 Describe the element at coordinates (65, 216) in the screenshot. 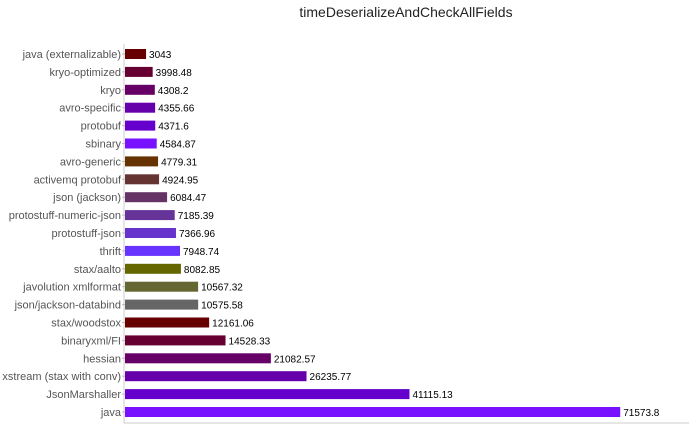

I see `category-label: protostuff-numeric-json` at that location.